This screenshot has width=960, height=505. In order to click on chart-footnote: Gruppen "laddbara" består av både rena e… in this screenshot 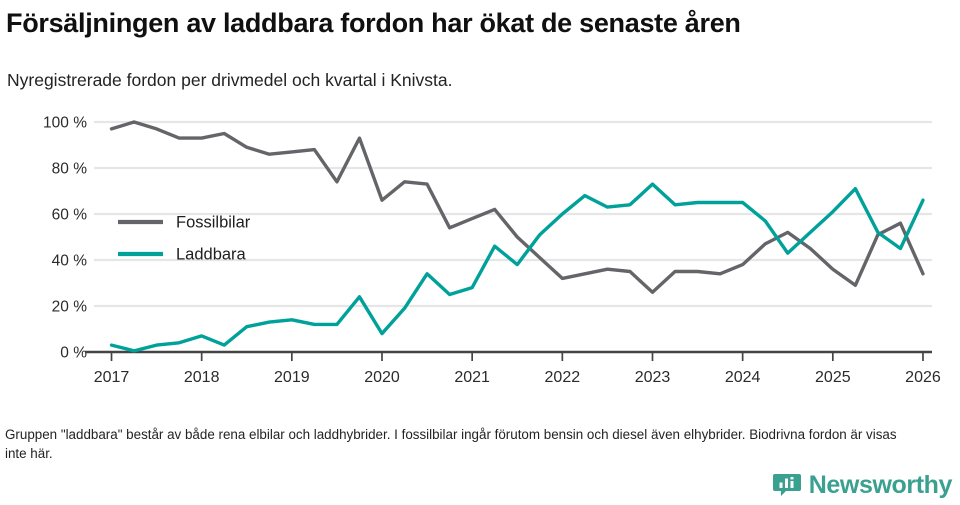, I will do `click(451, 444)`.